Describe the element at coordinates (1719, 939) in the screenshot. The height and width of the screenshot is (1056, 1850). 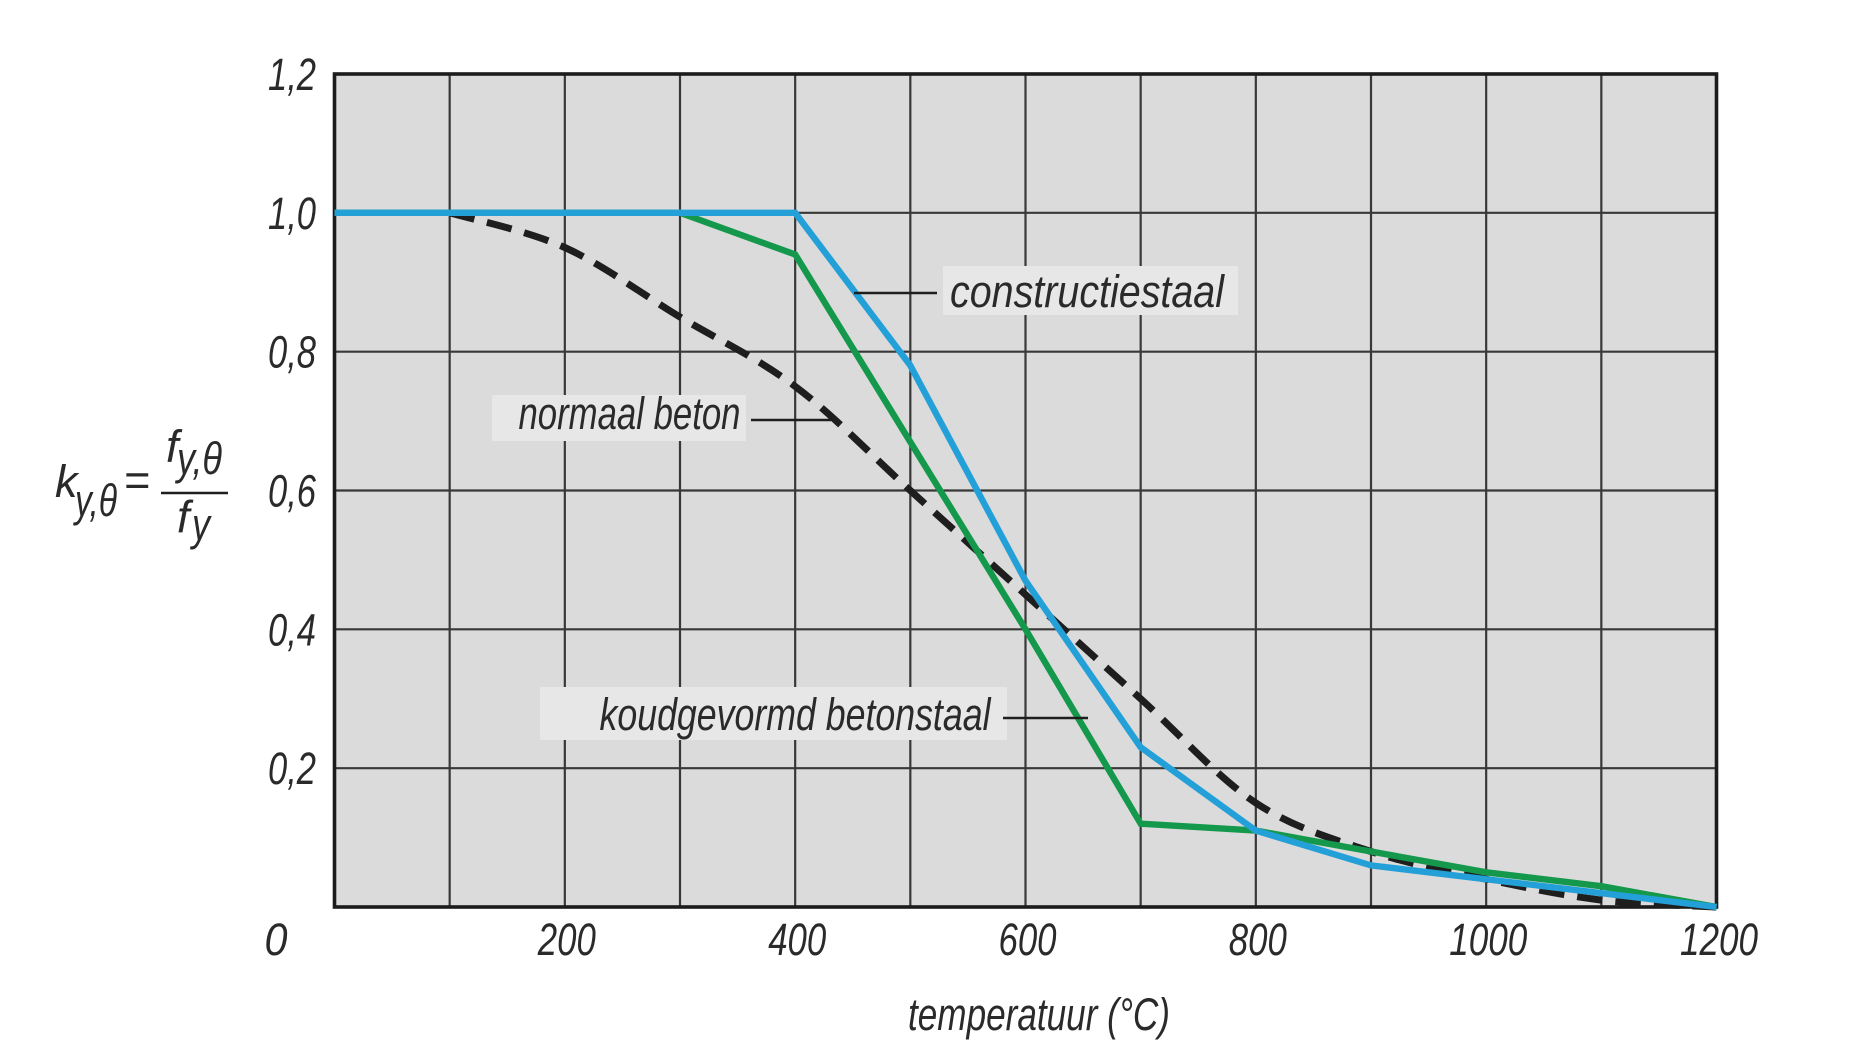
I see `svg-text: 1200` at that location.